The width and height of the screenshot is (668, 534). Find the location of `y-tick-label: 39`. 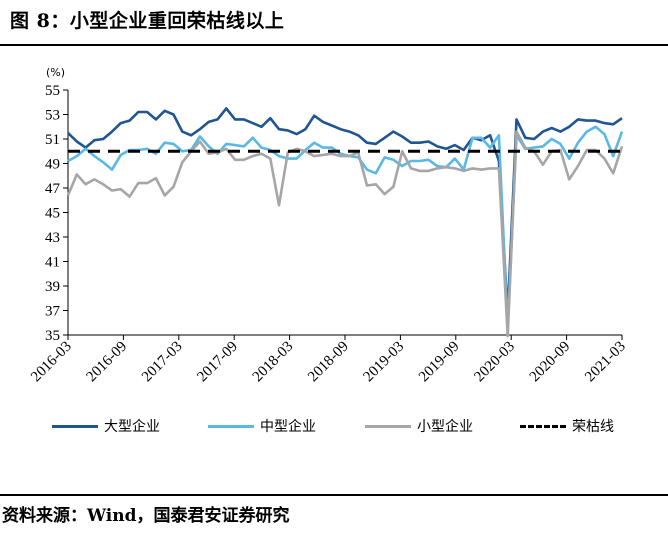

y-tick-label: 39 is located at coordinates (52, 287).